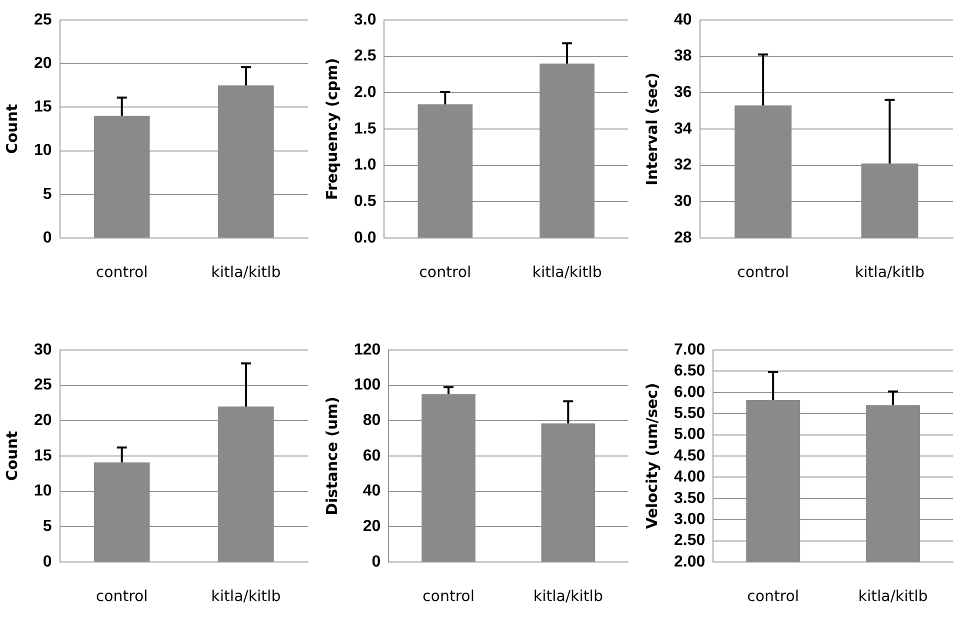 The image size is (965, 644). Describe the element at coordinates (371, 455) in the screenshot. I see `y-tick-label: 60` at that location.